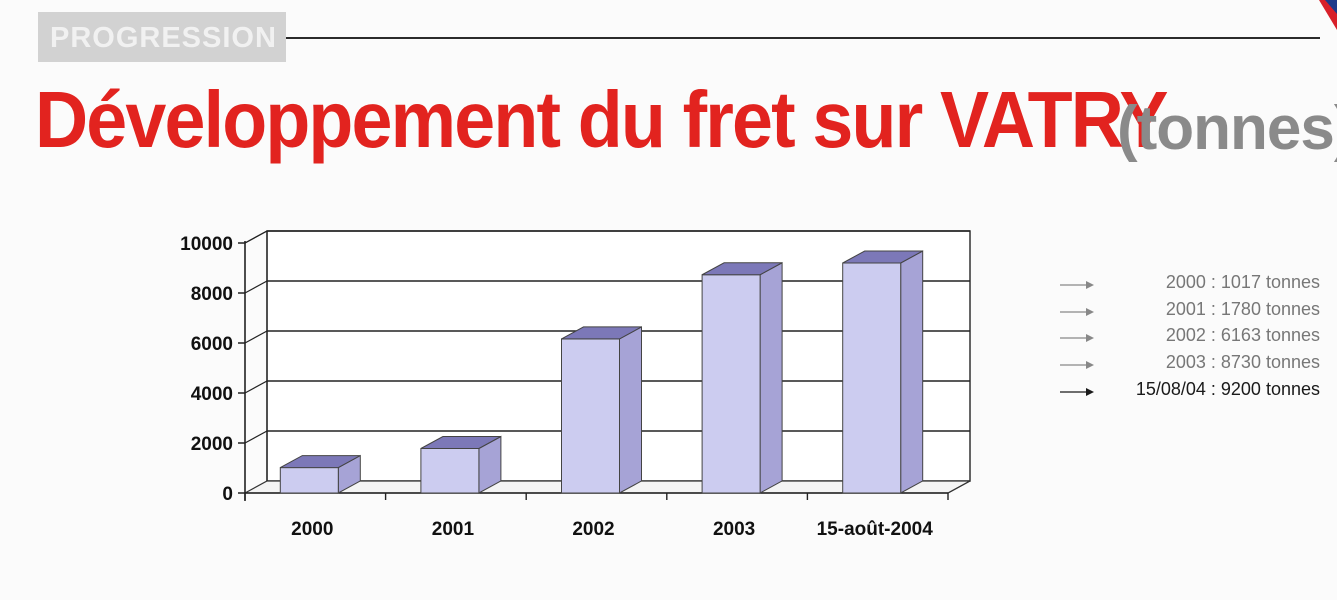 The image size is (1337, 600). What do you see at coordinates (872, 378) in the screenshot?
I see `bar-15-août-2004` at bounding box center [872, 378].